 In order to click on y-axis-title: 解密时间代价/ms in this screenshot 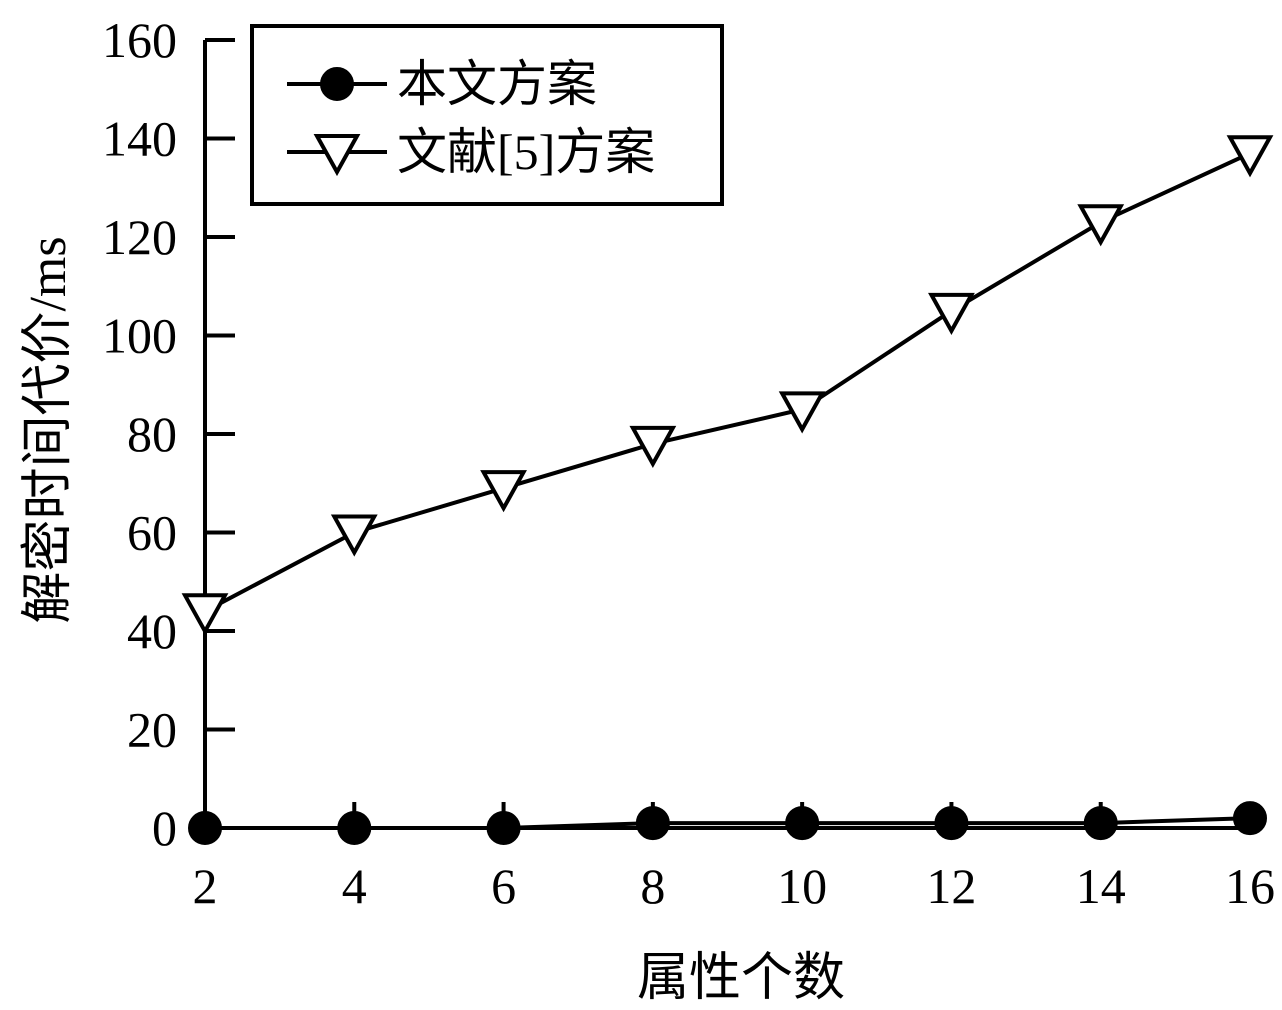, I will do `click(48, 429)`.